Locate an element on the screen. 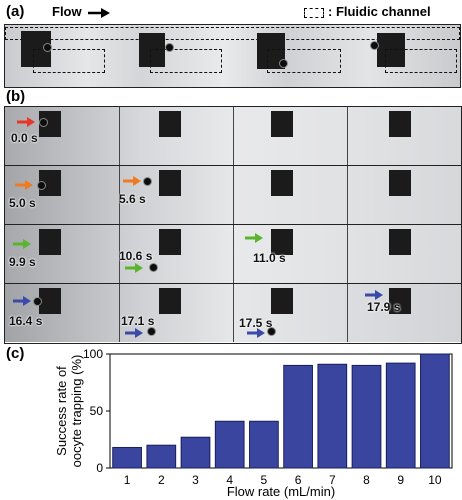 This screenshot has width=462, height=500. x-tick-label: 7 is located at coordinates (332, 480).